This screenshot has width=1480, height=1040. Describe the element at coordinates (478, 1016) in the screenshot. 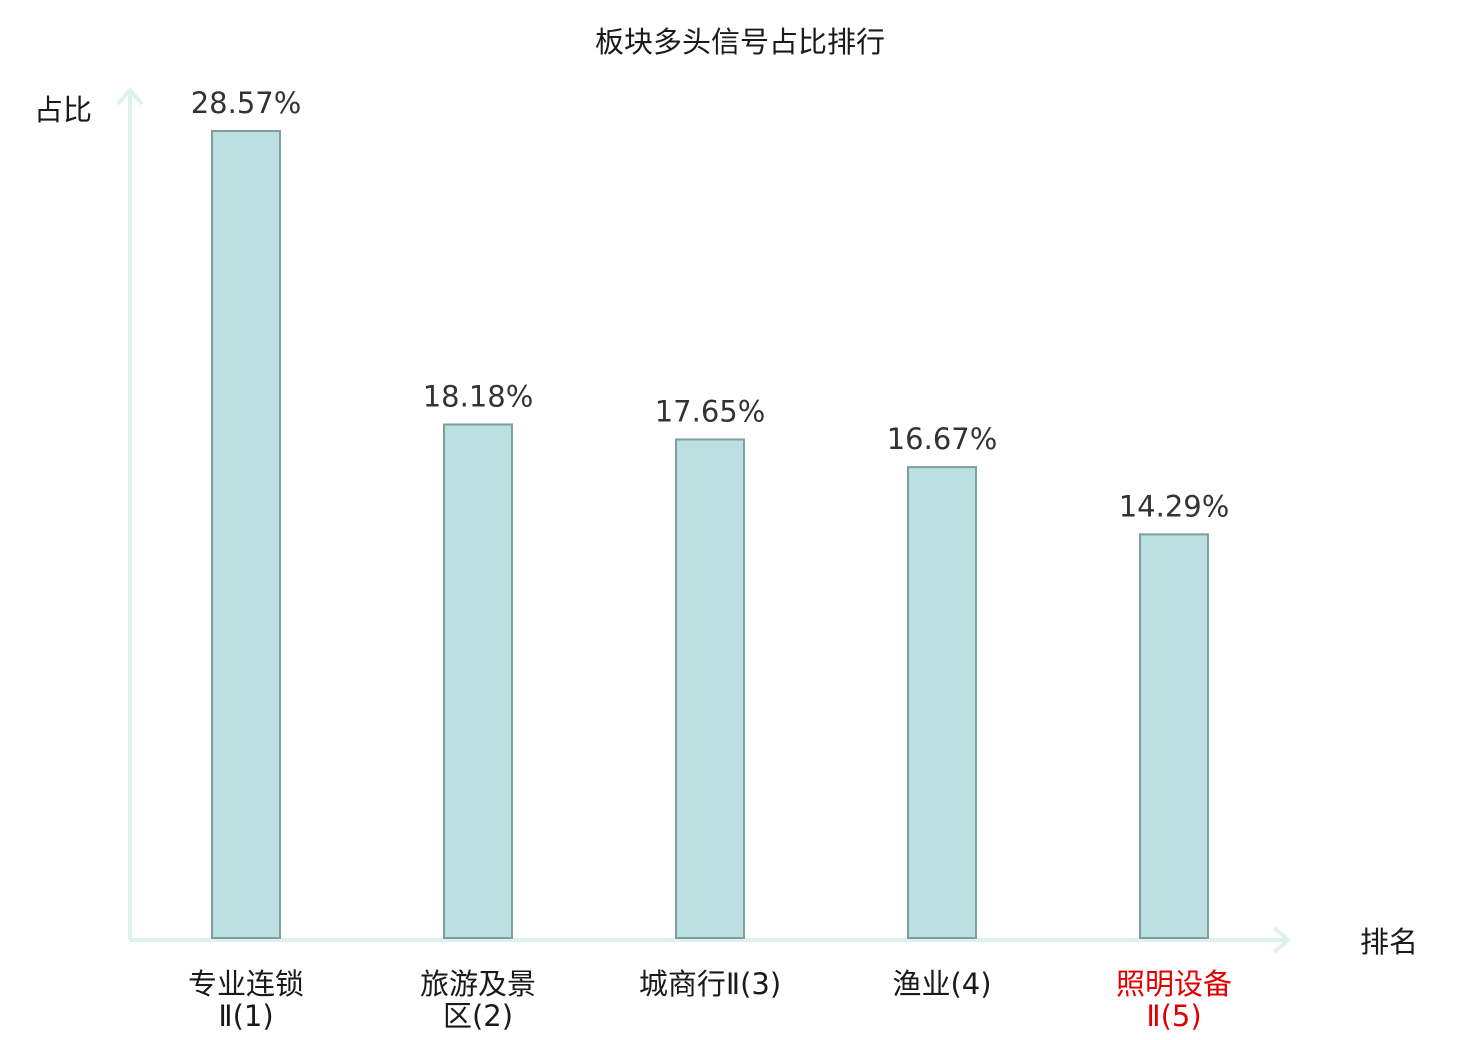

I see `x-tick-label-line2: 区(2)` at that location.